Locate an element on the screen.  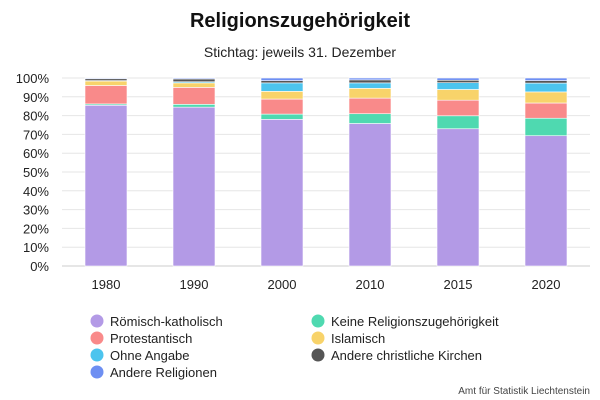
legend-label: Andere christliche Kirchen is located at coordinates (406, 355).